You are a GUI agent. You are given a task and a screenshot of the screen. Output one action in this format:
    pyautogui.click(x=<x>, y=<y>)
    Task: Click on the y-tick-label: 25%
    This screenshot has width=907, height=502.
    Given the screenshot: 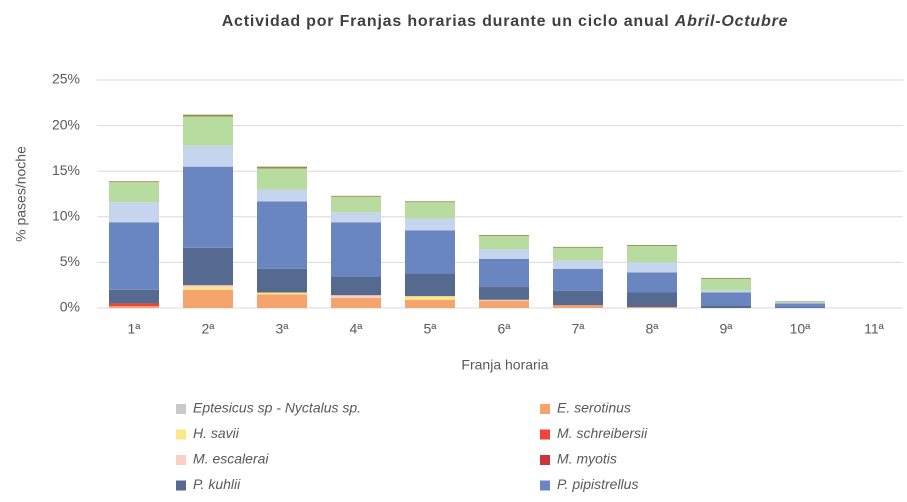 What is the action you would take?
    pyautogui.click(x=66, y=79)
    